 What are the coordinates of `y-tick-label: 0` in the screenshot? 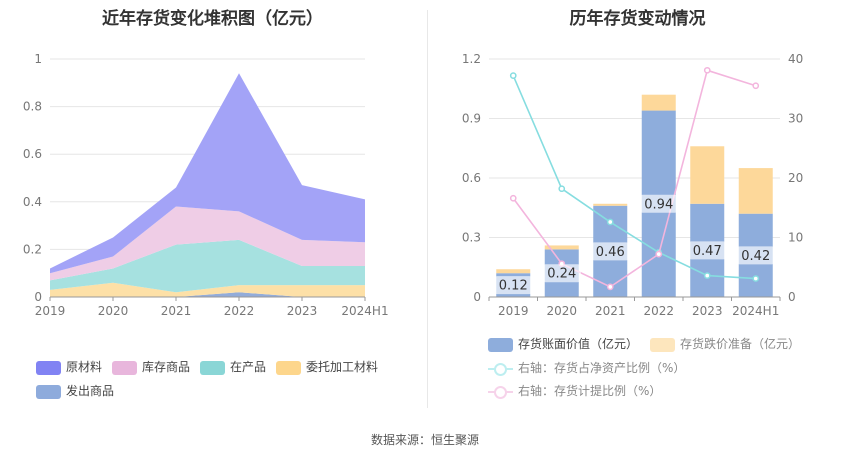 It's located at (38, 297).